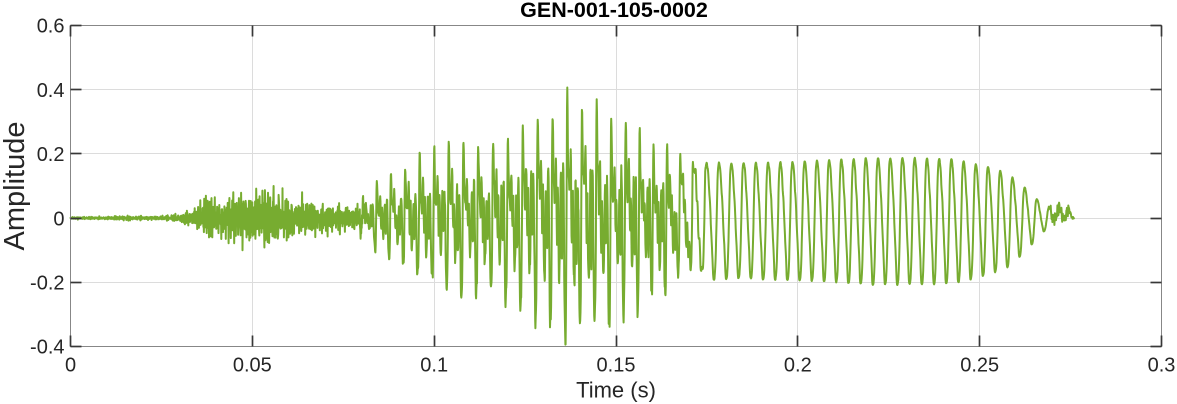 Image resolution: width=1177 pixels, height=404 pixels. What do you see at coordinates (15, 186) in the screenshot?
I see `svg-text: Amplitude` at bounding box center [15, 186].